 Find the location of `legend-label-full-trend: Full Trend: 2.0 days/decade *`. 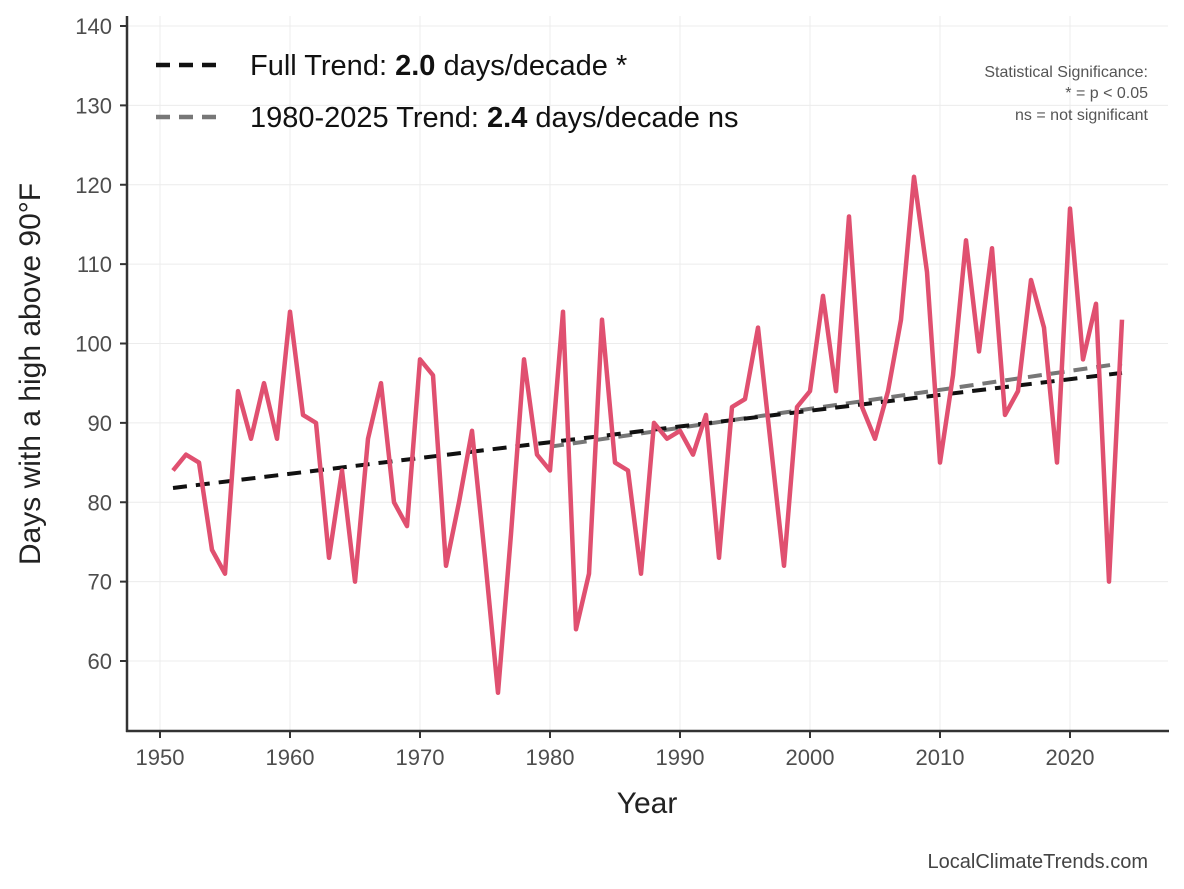

legend-label-full-trend: Full Trend: 2.0 days/decade * is located at coordinates (438, 66).